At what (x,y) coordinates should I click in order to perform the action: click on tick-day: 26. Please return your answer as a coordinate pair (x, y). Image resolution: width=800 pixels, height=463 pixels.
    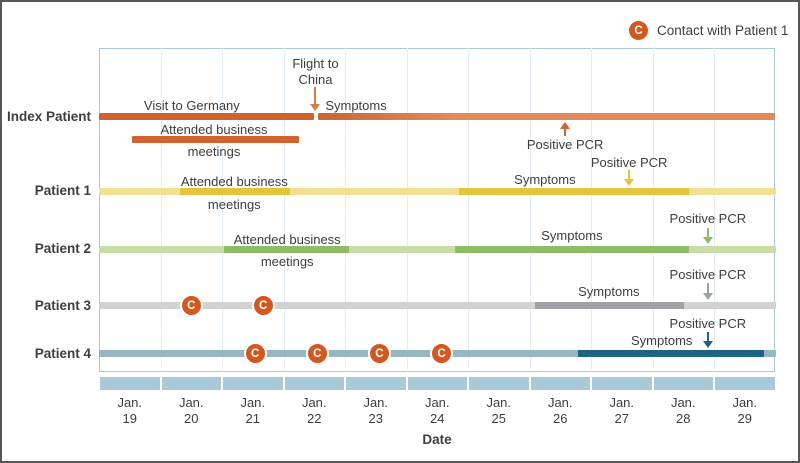
    Looking at the image, I should click on (560, 418).